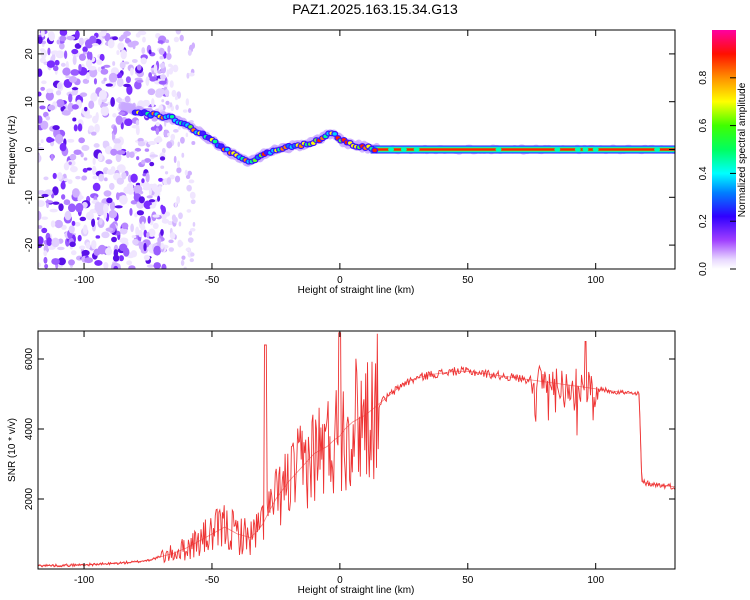  I want to click on spectrogram-xtick-label: -100, so click(84, 280).